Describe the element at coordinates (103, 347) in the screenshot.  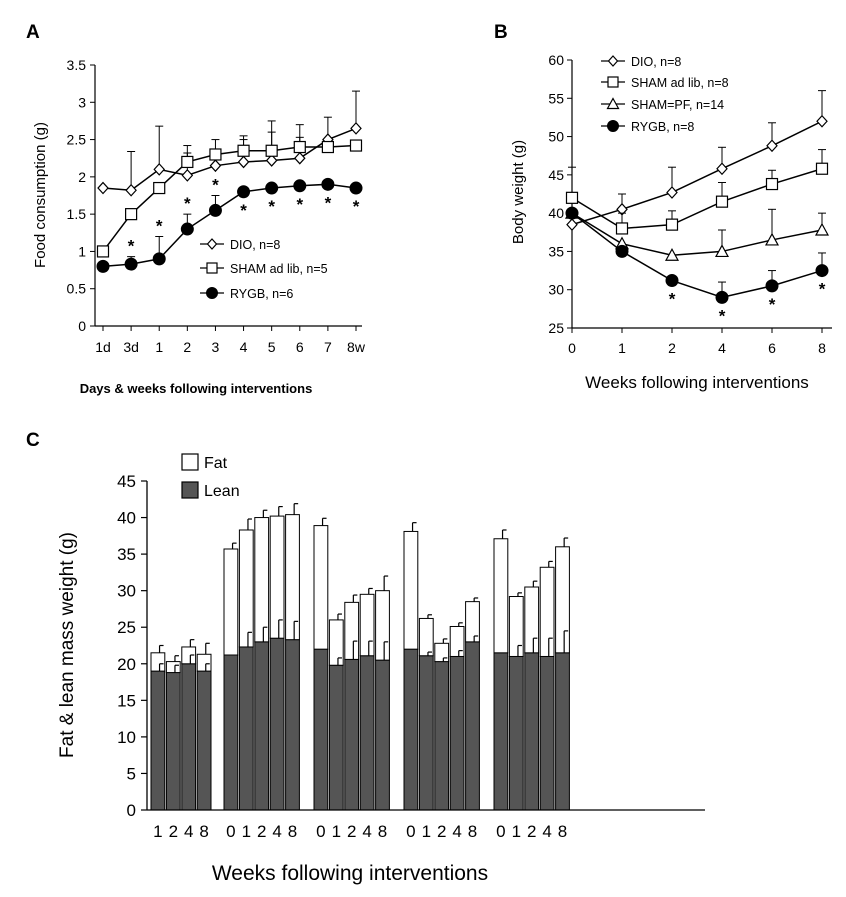
I see `x-tick-label: 1d` at that location.